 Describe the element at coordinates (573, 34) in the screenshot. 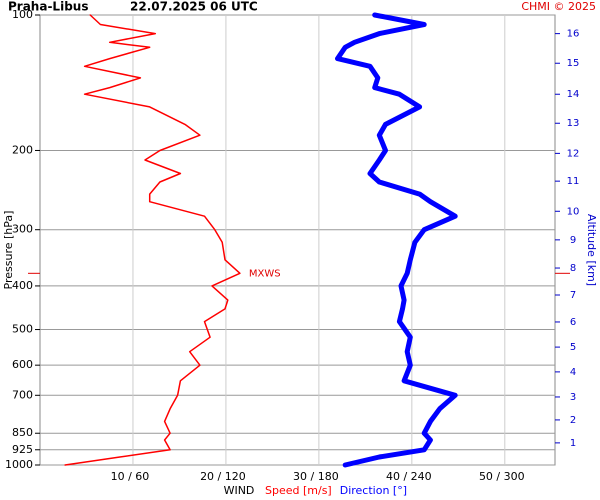

I see `y2-tick-label: 16` at that location.